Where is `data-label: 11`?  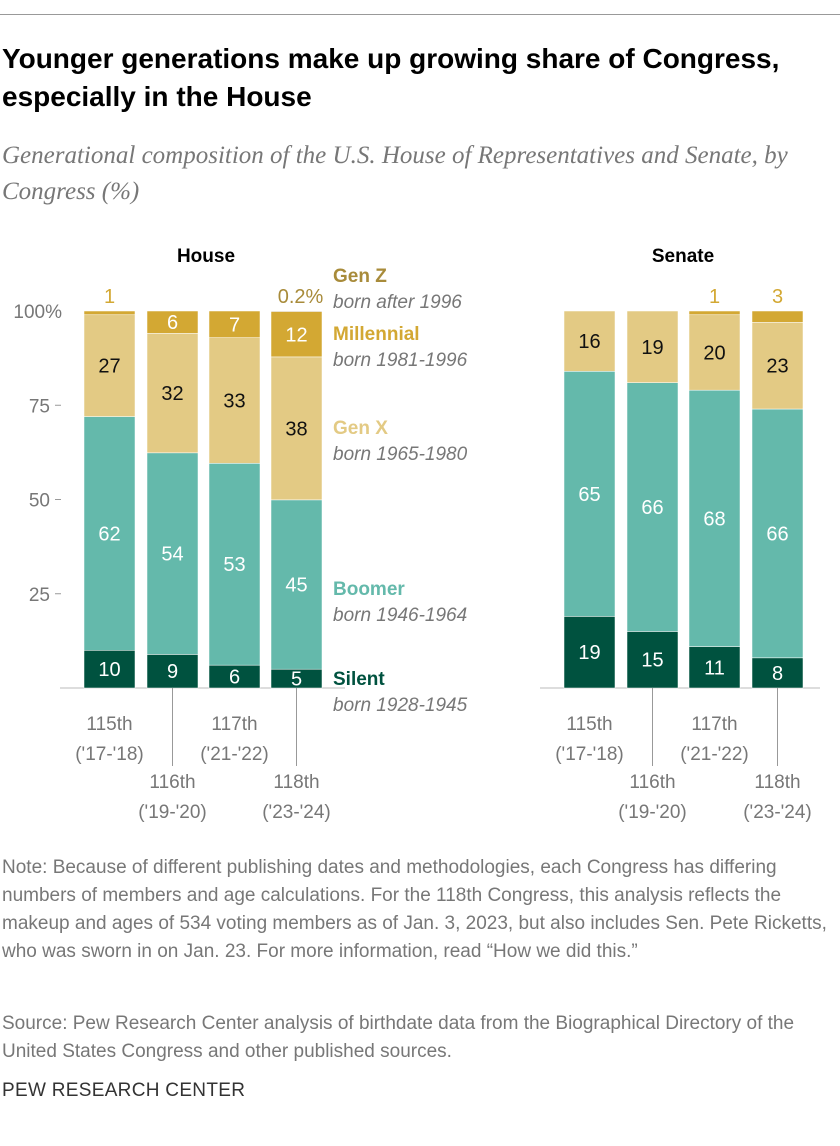 data-label: 11 is located at coordinates (714, 668).